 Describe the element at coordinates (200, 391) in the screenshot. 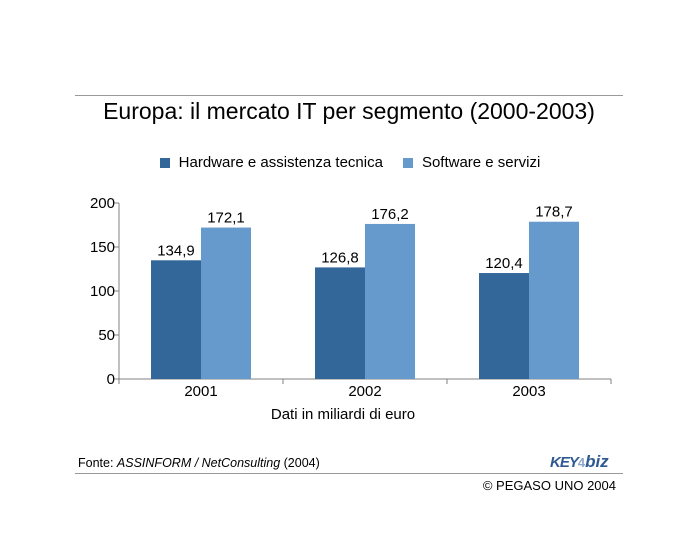

I see `x-tick-label: 2001` at that location.